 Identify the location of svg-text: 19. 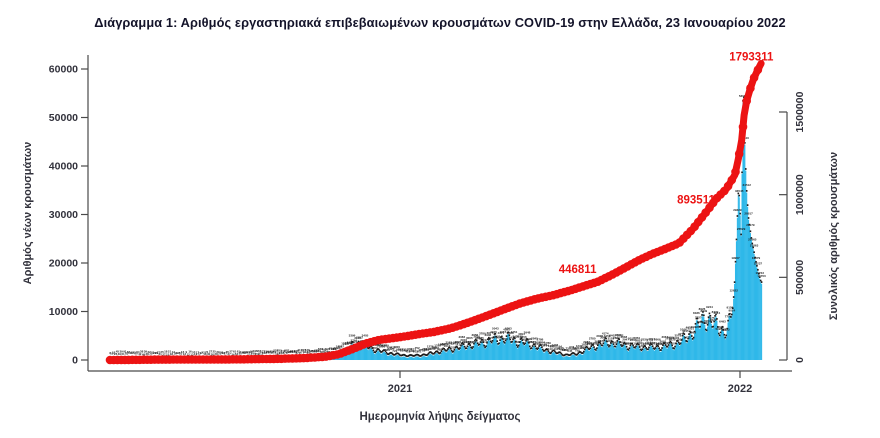
(196, 354).